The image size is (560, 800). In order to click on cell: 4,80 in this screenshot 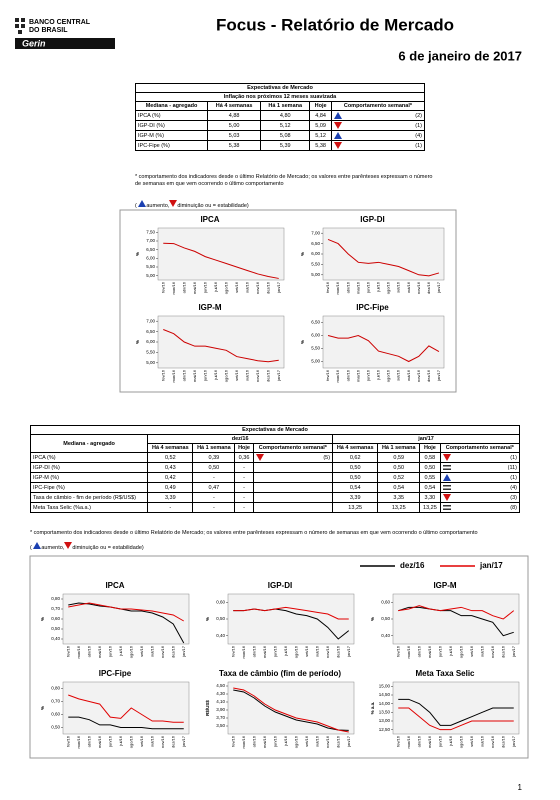, I will do `click(285, 115)`.